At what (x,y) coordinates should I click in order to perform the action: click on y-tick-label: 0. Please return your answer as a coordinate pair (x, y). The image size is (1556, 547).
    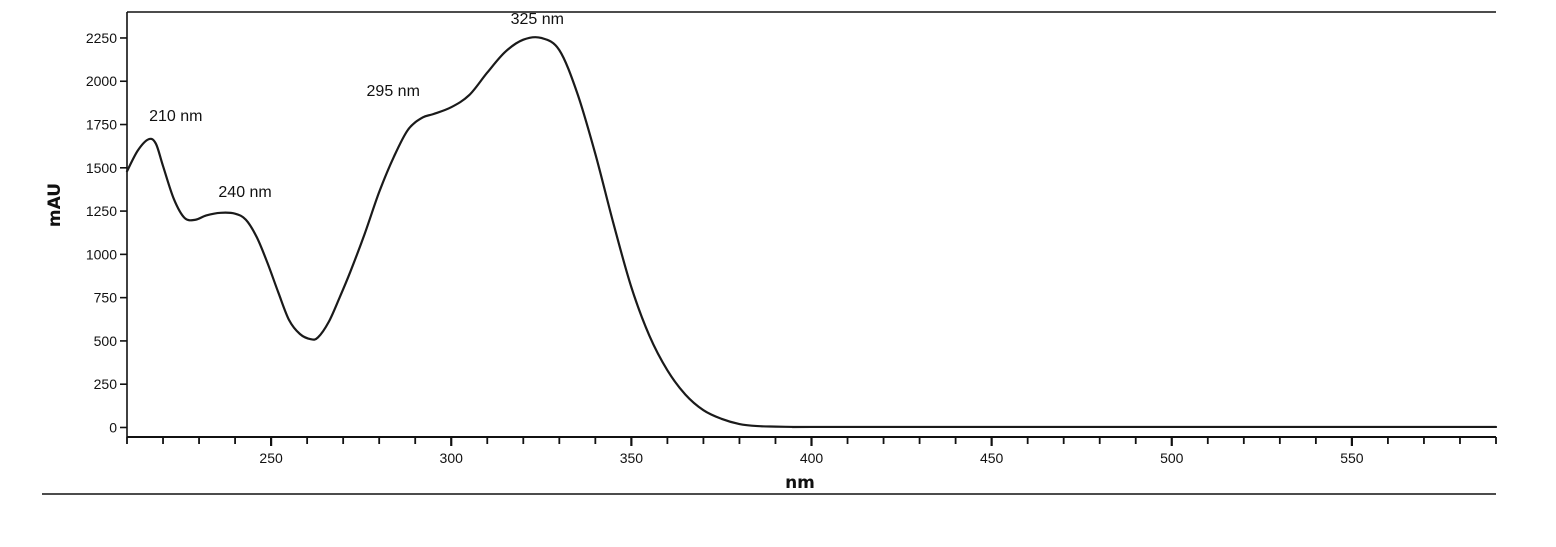
    Looking at the image, I should click on (113, 427).